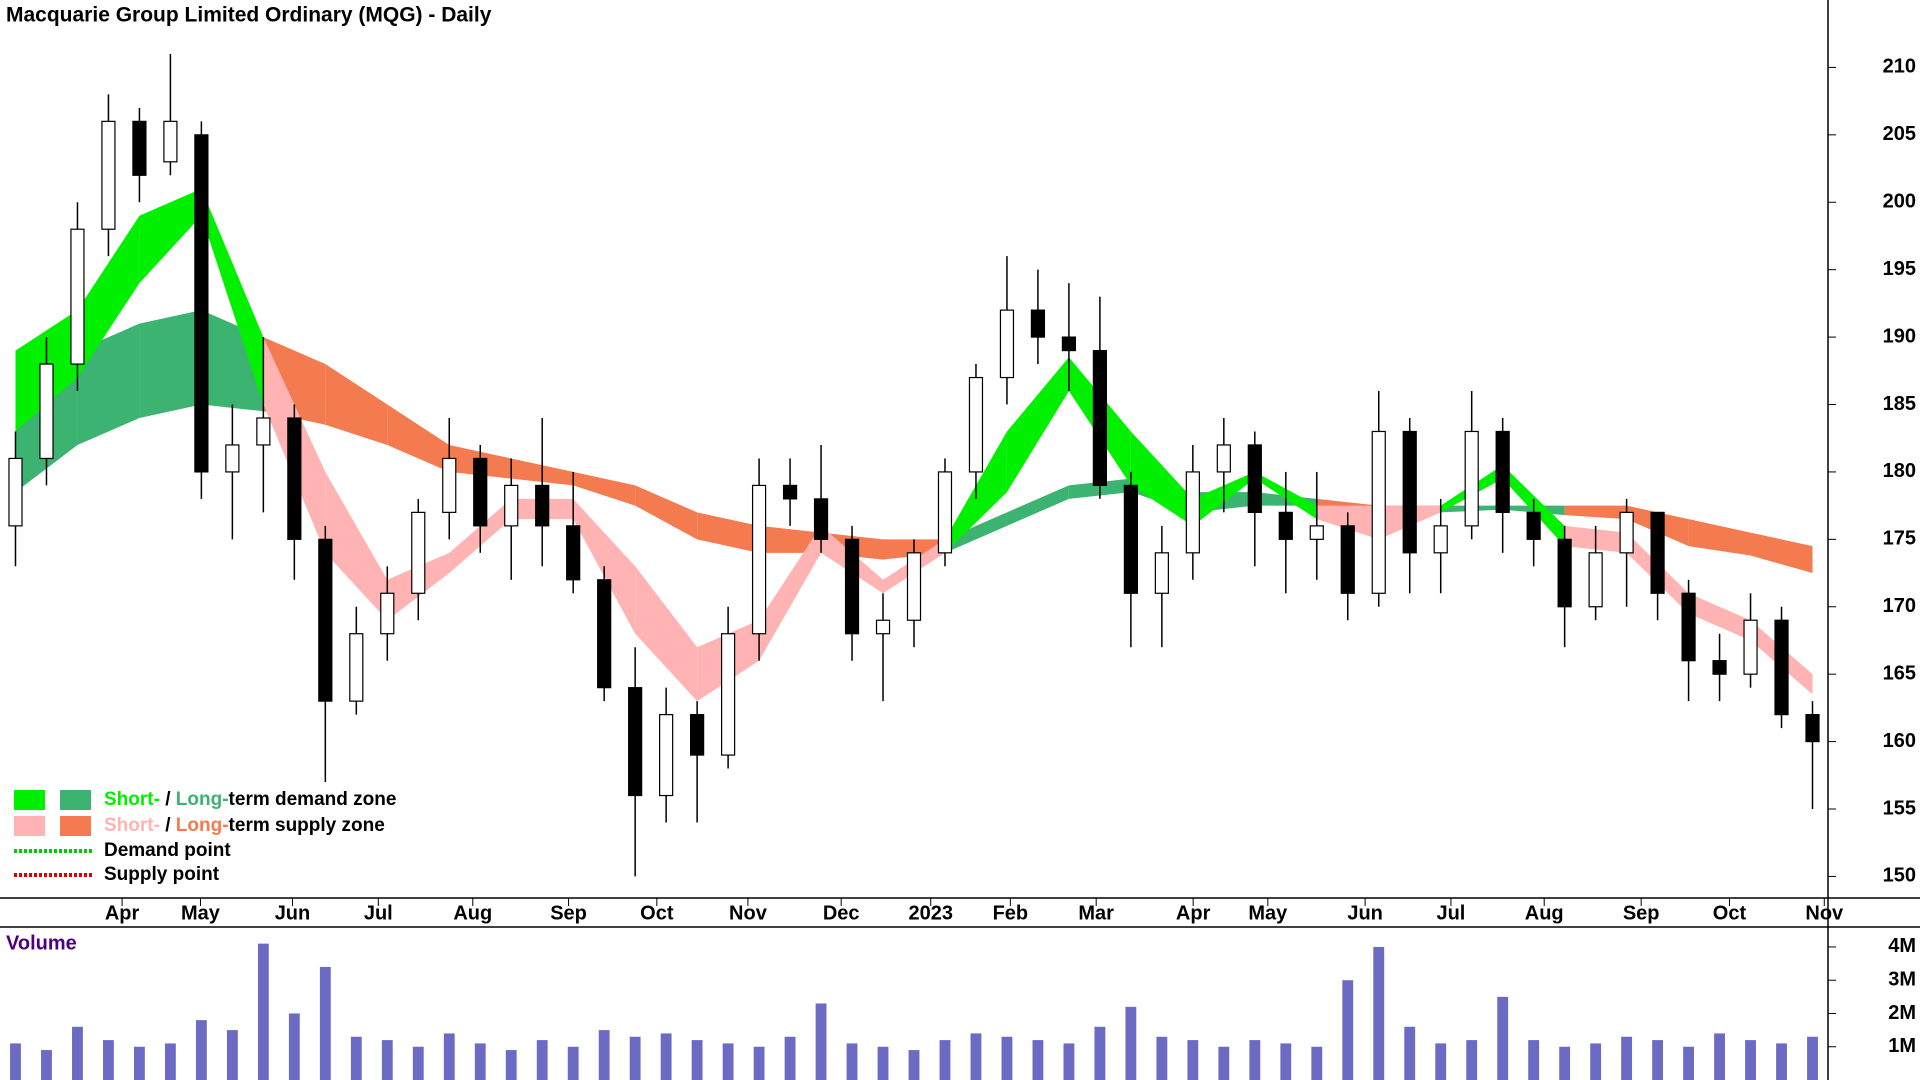 The image size is (1920, 1080). I want to click on x-tick-label: Apr, so click(1193, 913).